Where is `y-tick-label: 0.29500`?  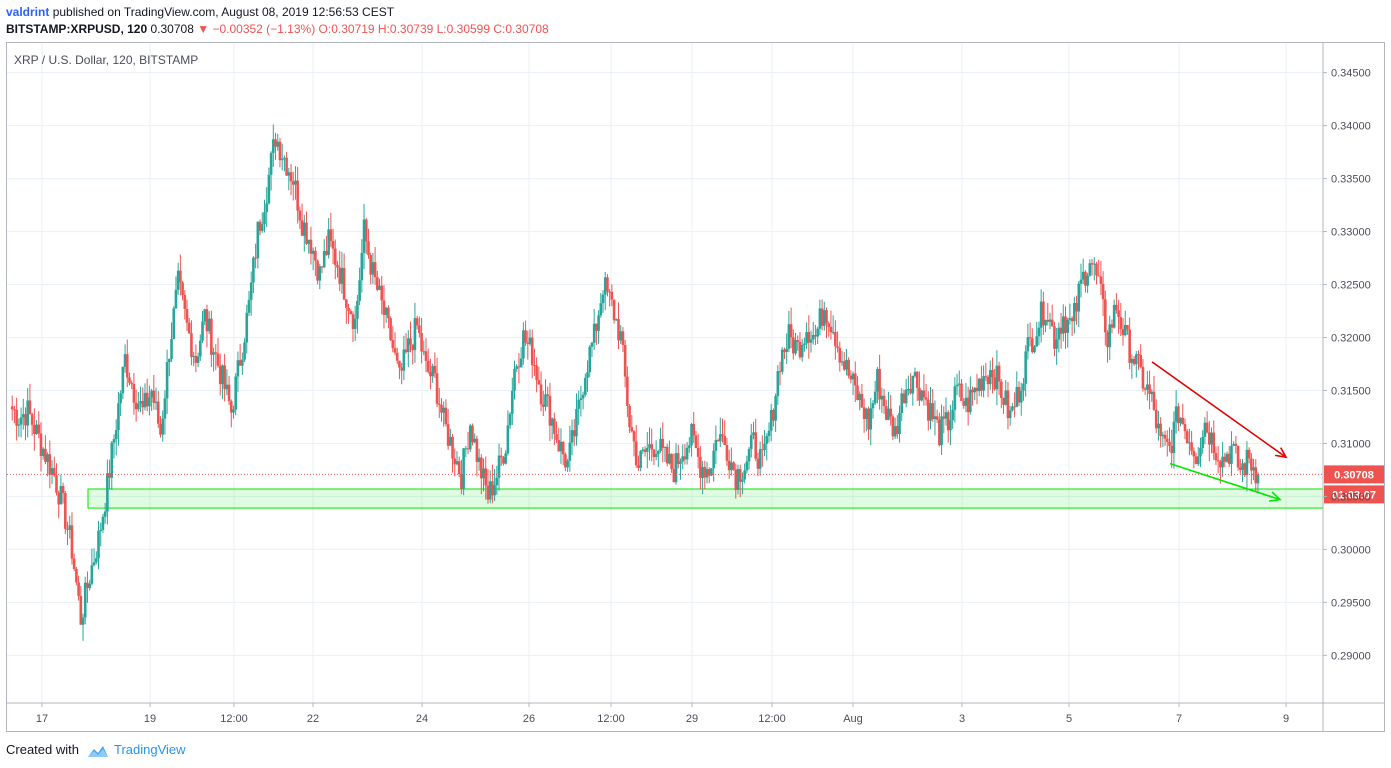 y-tick-label: 0.29500 is located at coordinates (1351, 603).